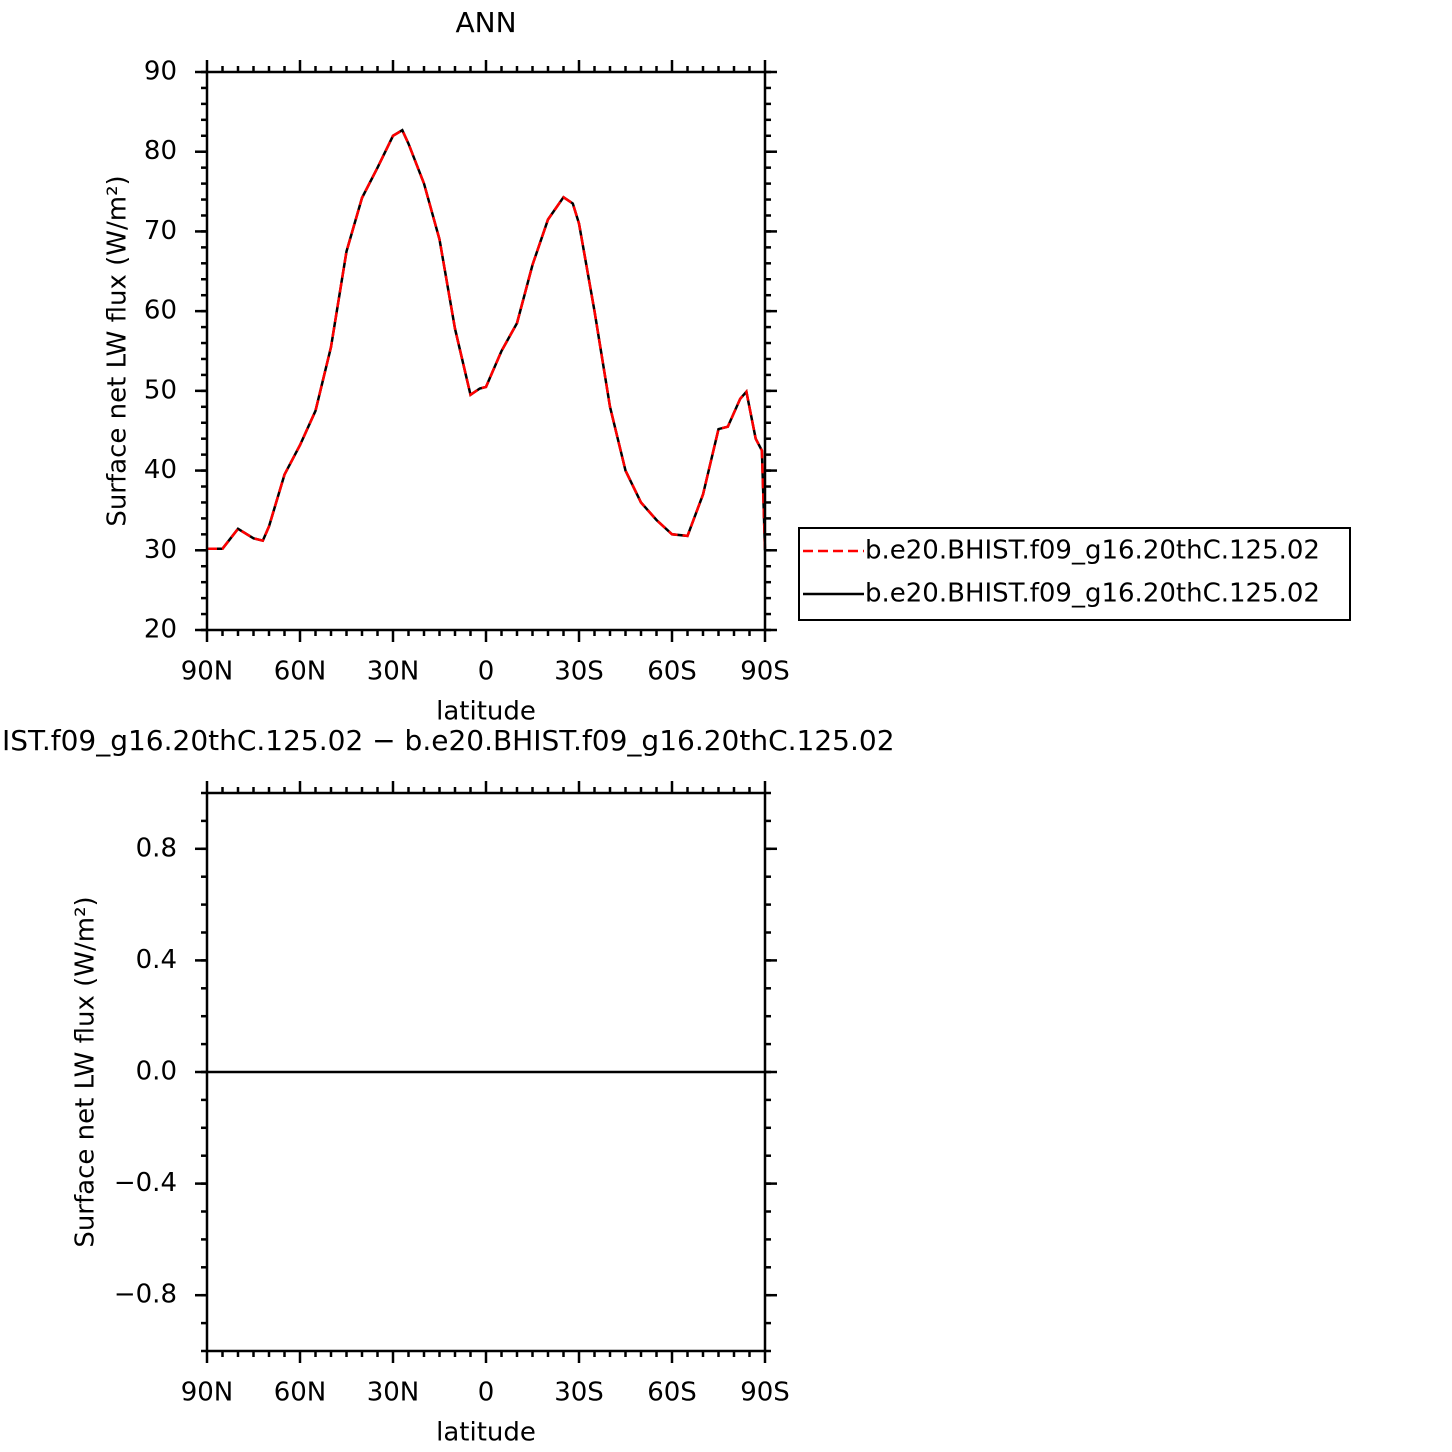 Image resolution: width=1452 pixels, height=1452 pixels. What do you see at coordinates (156, 1072) in the screenshot?
I see `y-tick-label: 0.0` at bounding box center [156, 1072].